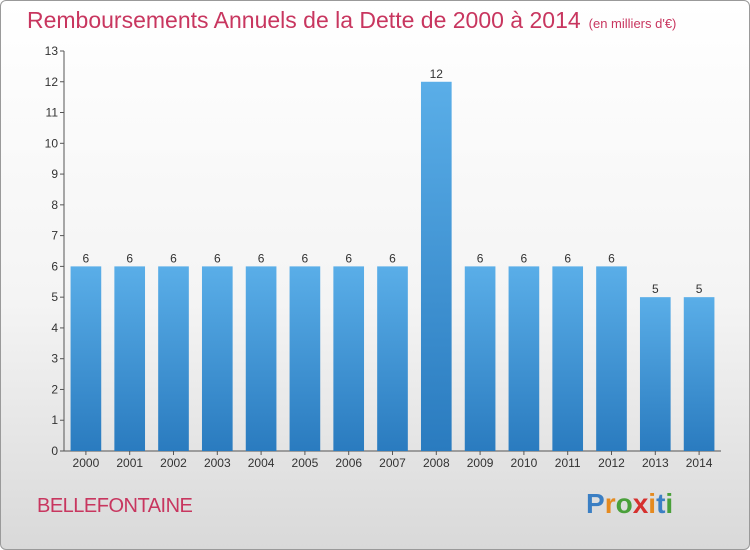 This screenshot has width=750, height=550. Describe the element at coordinates (348, 463) in the screenshot. I see `x-tick-label: 2006` at that location.